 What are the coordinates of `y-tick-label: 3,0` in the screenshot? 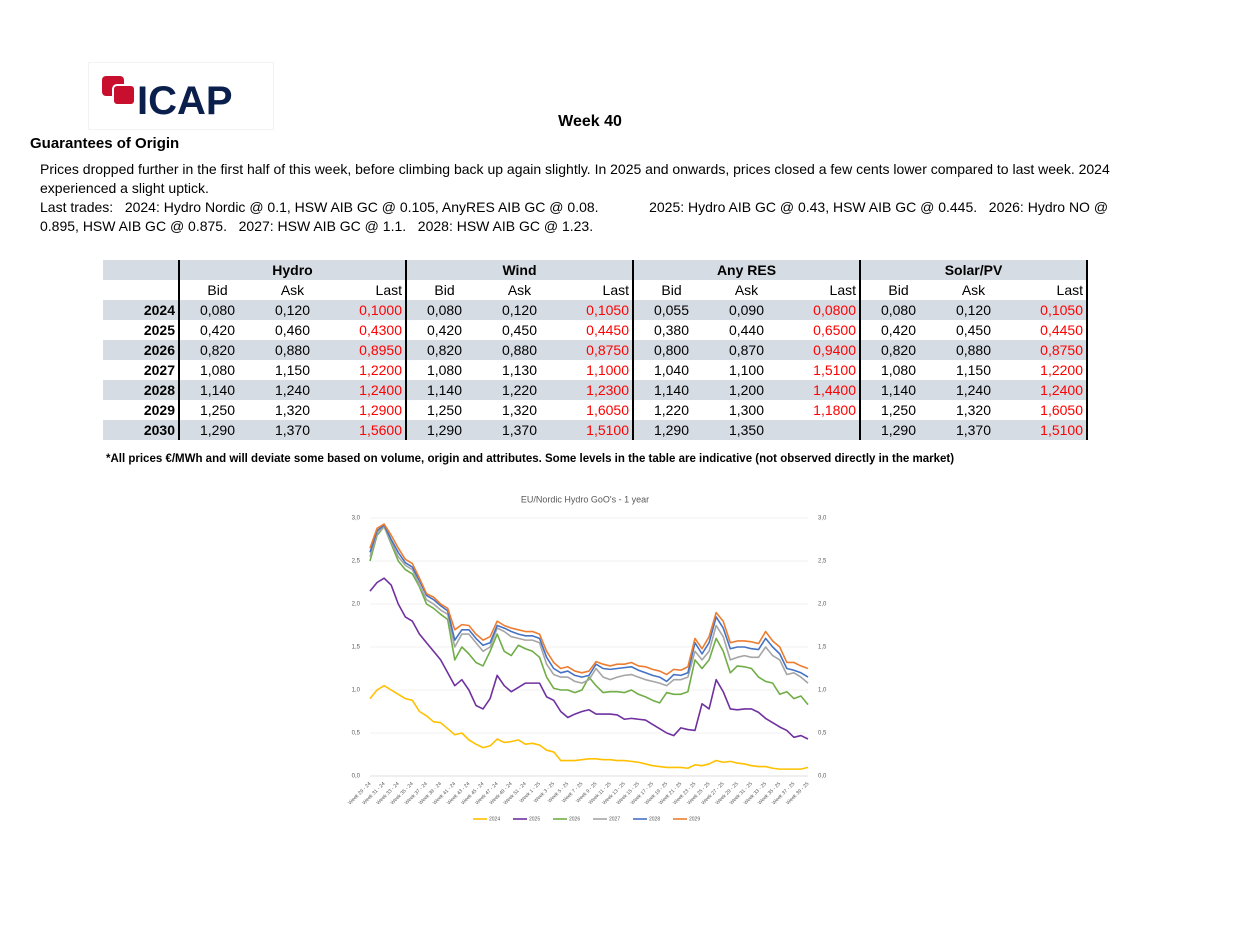 It's located at (356, 519).